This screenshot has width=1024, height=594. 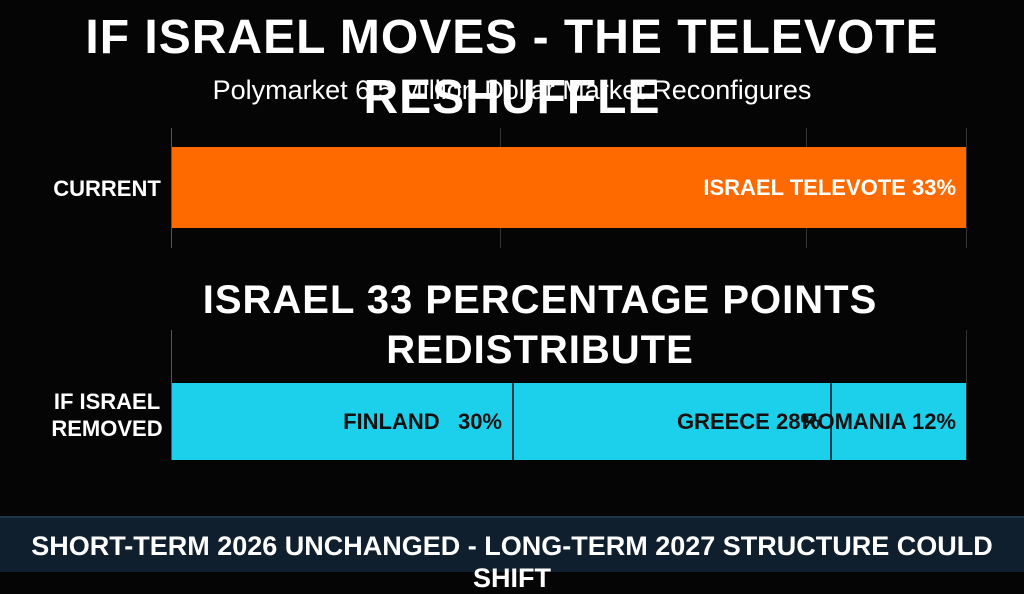 What do you see at coordinates (107, 188) in the screenshot?
I see `row-label-current: CURRENT` at bounding box center [107, 188].